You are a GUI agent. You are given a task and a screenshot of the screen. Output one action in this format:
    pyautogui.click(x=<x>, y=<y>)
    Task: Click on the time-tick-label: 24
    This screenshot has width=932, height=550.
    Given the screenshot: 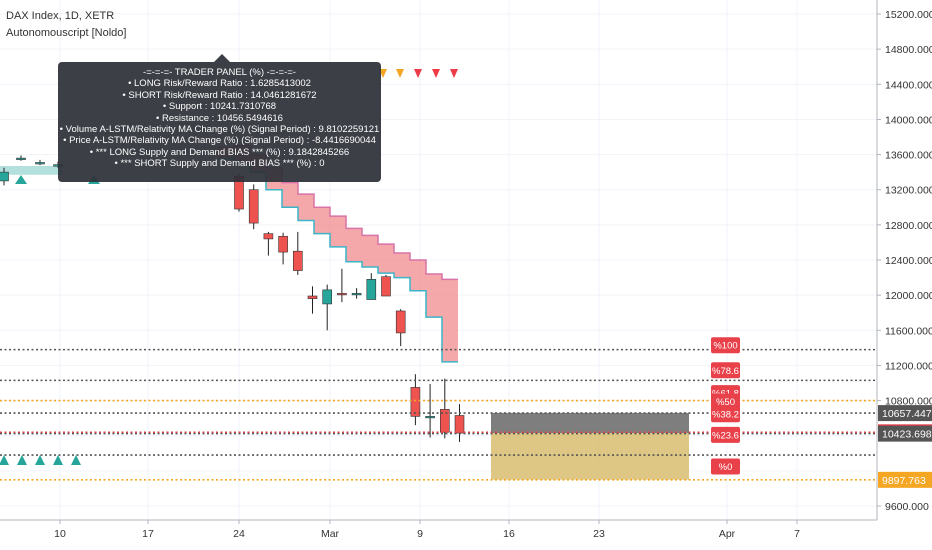 What is the action you would take?
    pyautogui.click(x=239, y=534)
    